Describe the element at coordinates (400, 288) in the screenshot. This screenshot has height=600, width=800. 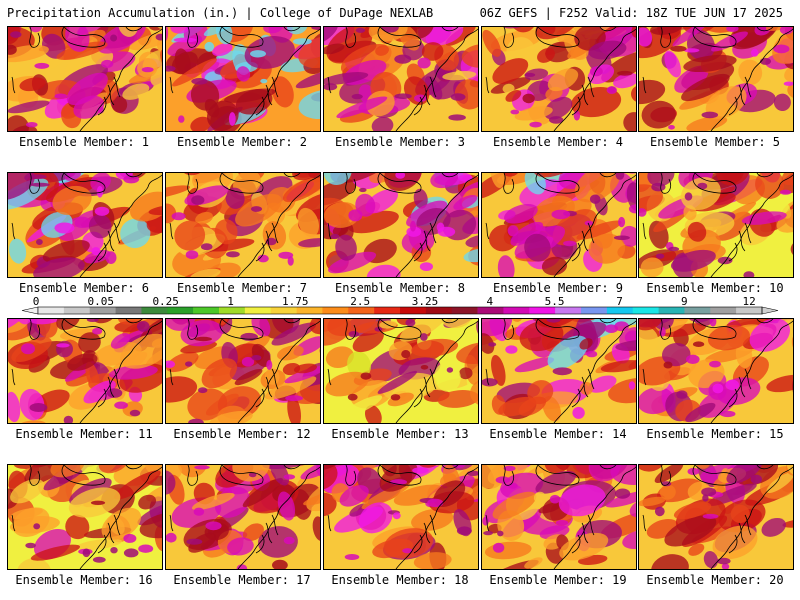
I see `ensemble-member-label: Ensemble Member: 8` at that location.